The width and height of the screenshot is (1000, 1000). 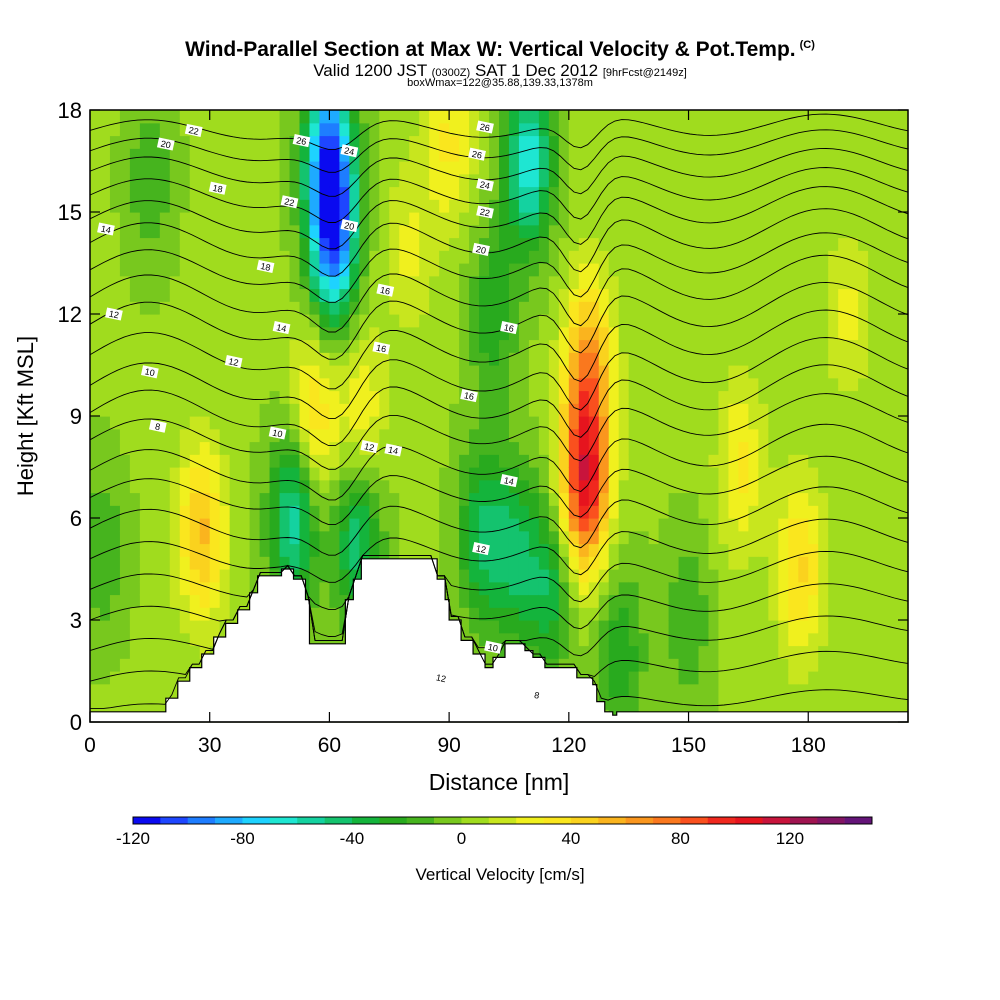 I want to click on contour-label: 10, so click(x=149, y=372).